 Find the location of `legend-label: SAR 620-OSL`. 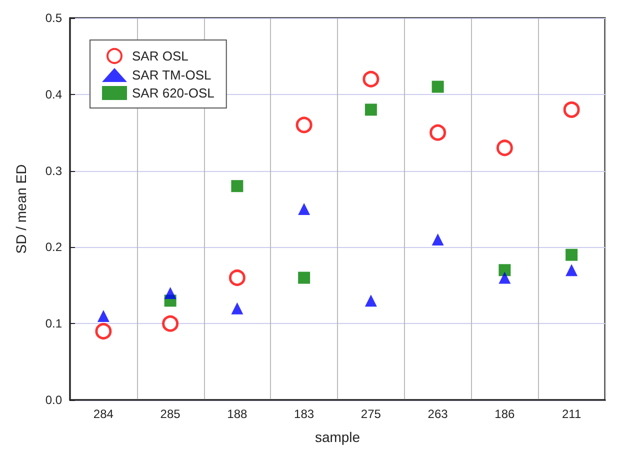

legend-label: SAR 620-OSL is located at coordinates (173, 93).